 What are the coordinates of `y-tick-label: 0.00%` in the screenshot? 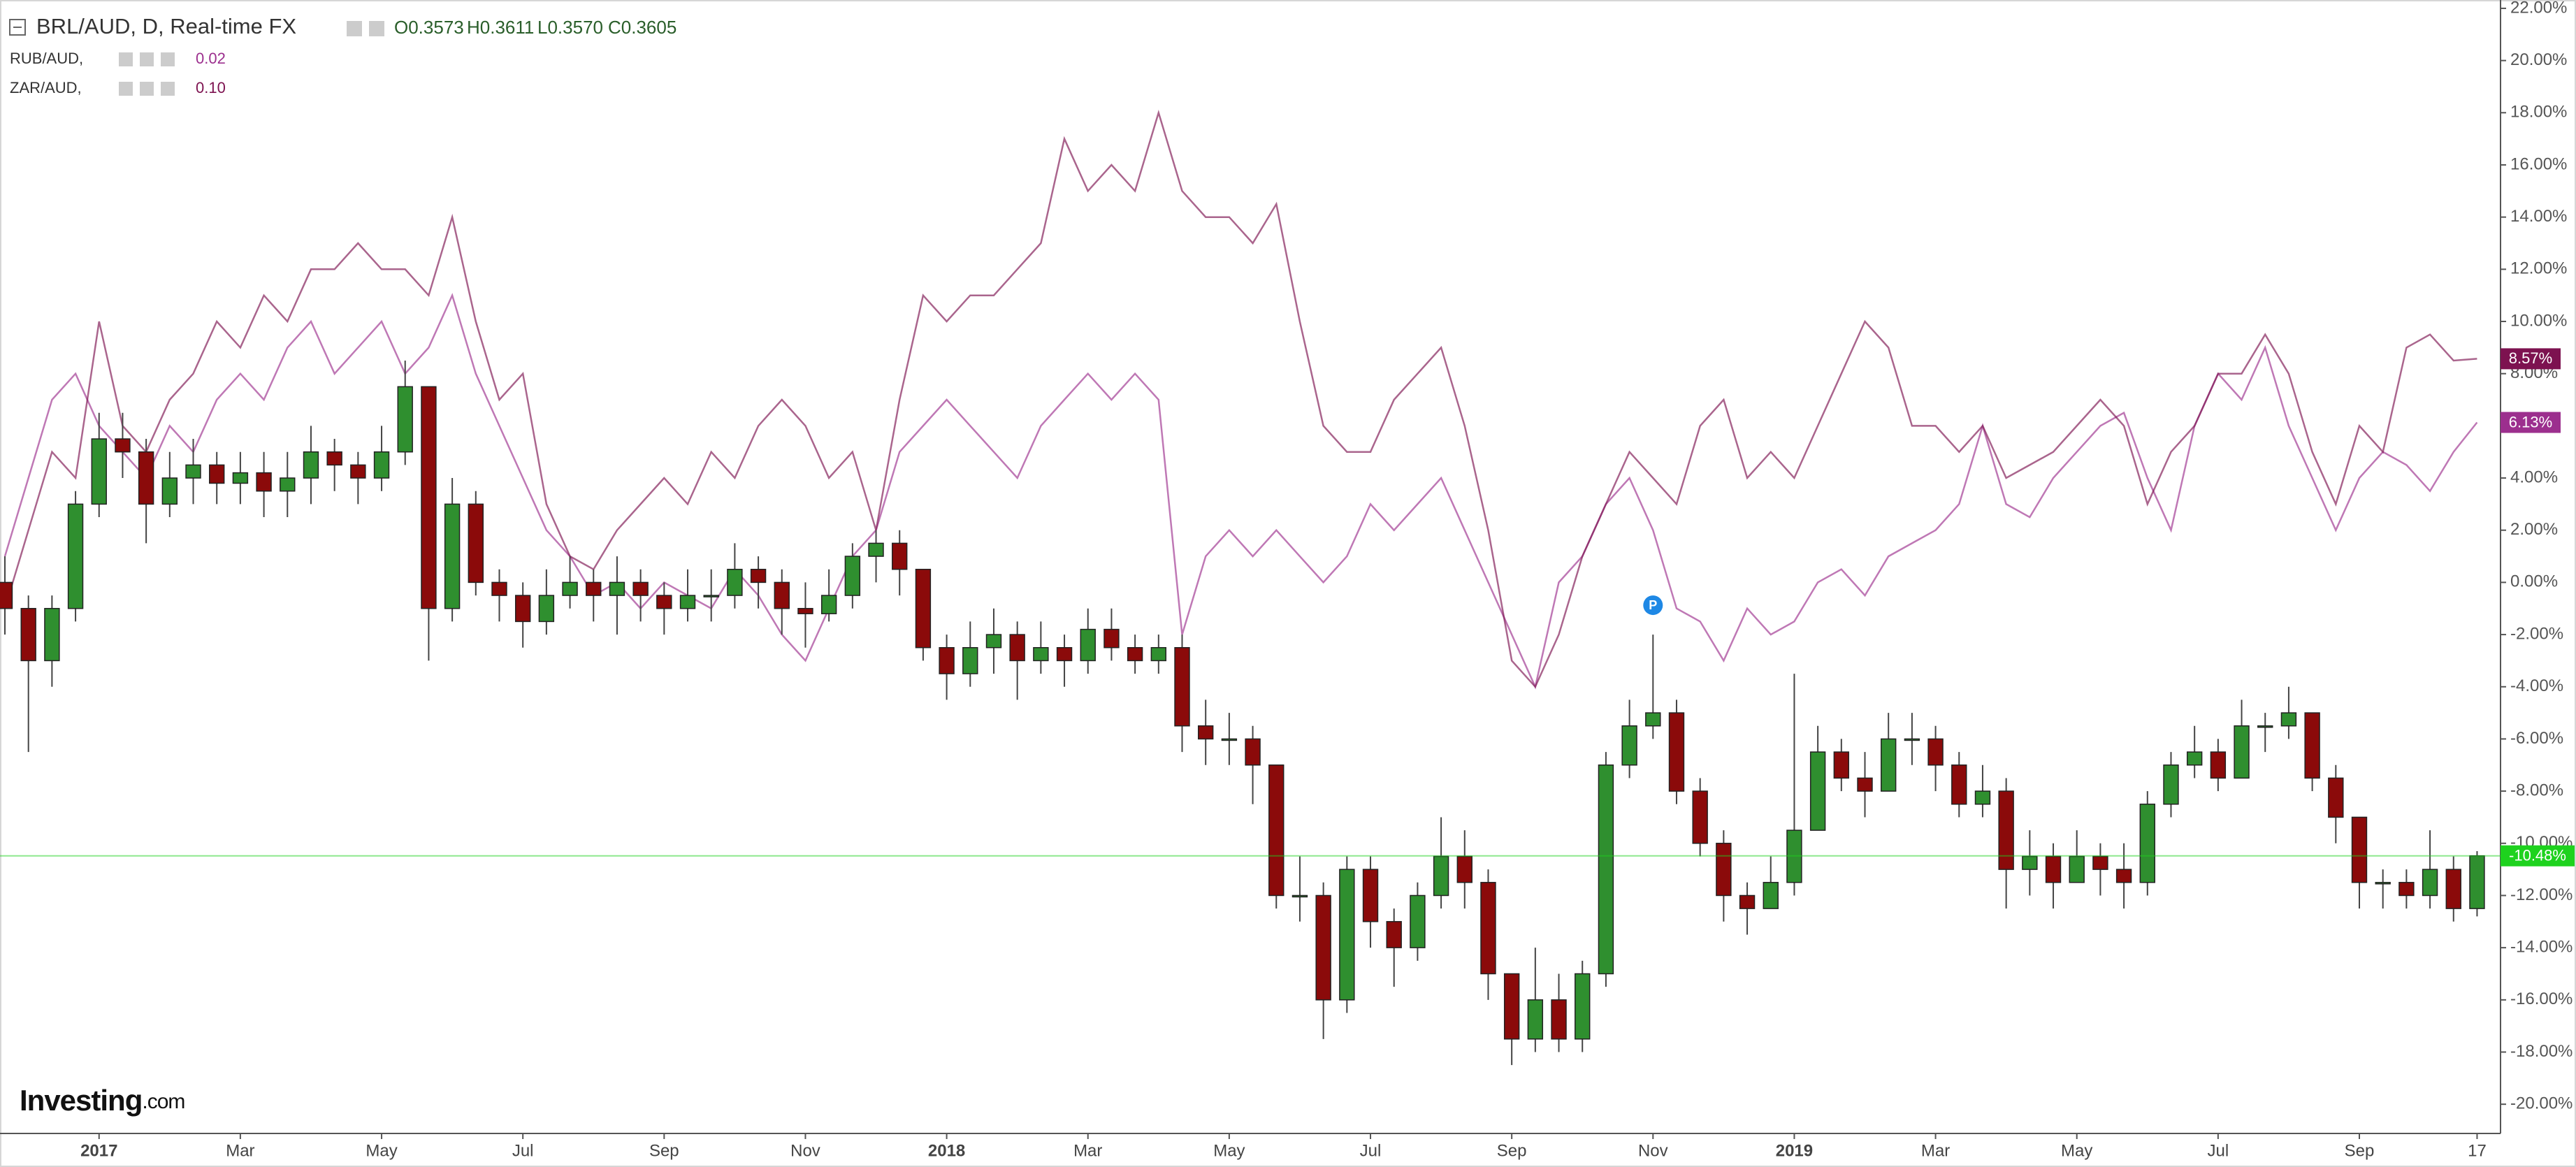 It's located at (2534, 581).